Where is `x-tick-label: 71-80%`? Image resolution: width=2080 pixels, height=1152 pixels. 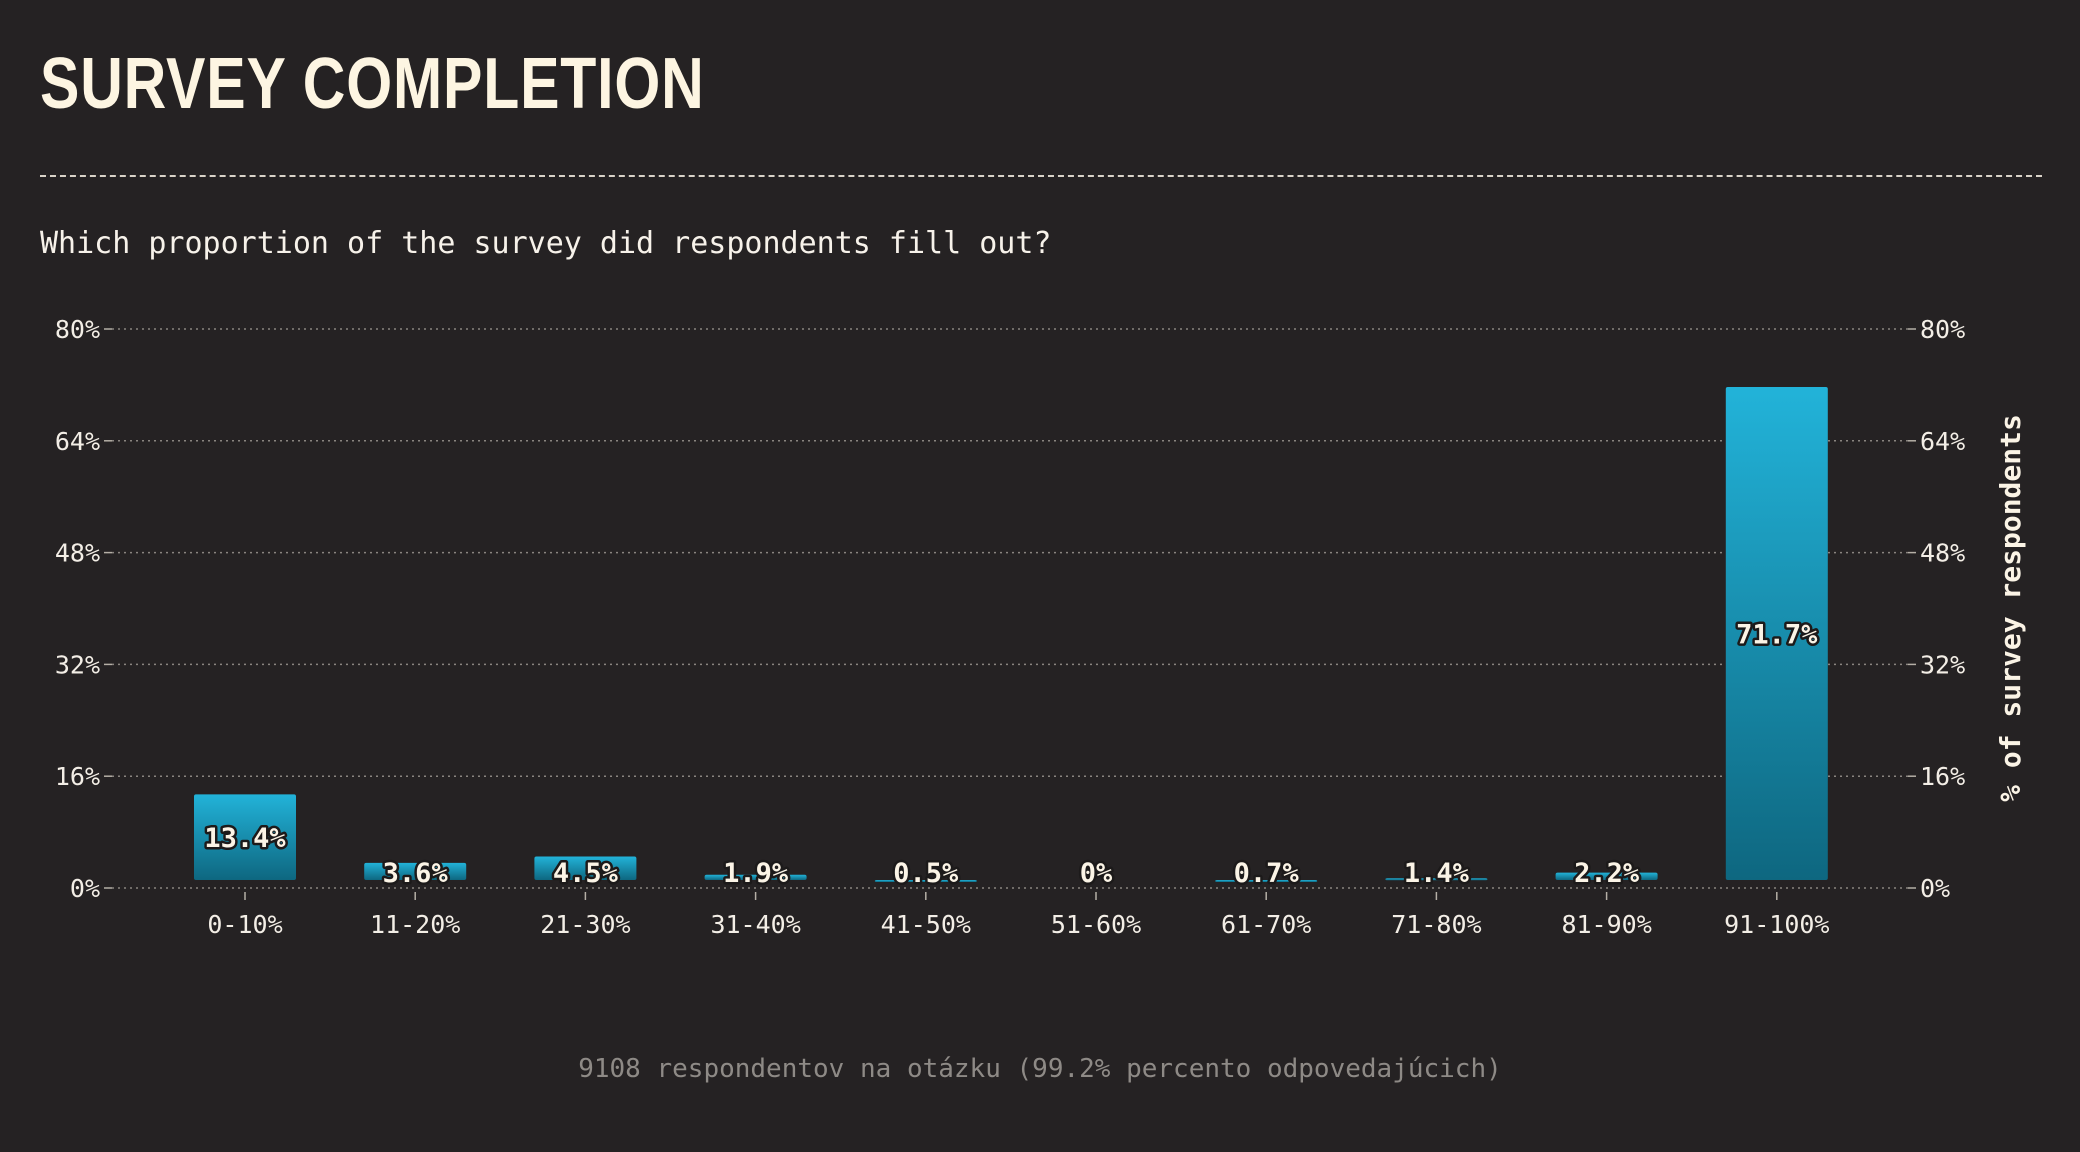 x-tick-label: 71-80% is located at coordinates (1436, 924).